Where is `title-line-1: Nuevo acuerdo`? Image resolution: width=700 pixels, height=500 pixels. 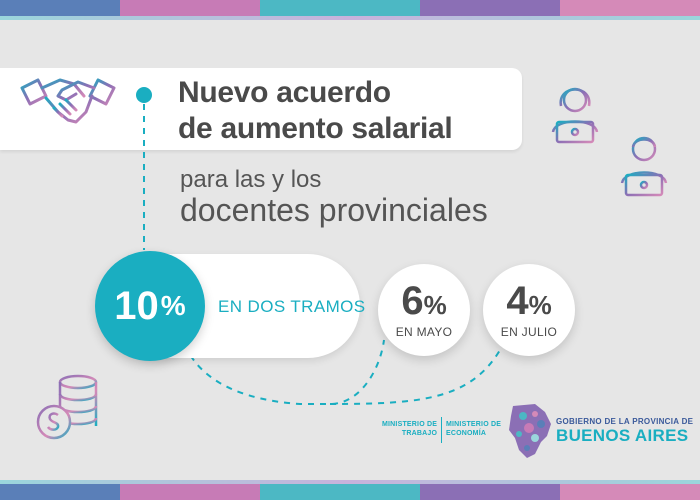 title-line-1: Nuevo acuerdo is located at coordinates (284, 92).